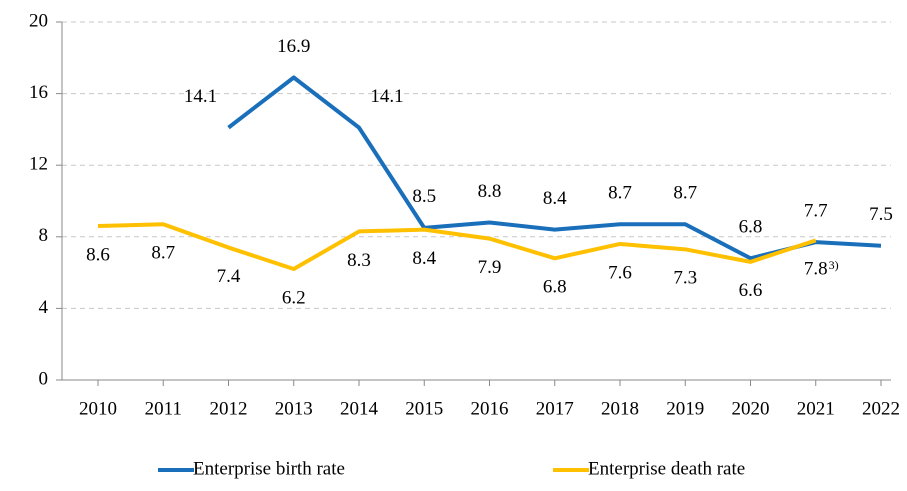 The width and height of the screenshot is (907, 491). Describe the element at coordinates (555, 408) in the screenshot. I see `x-tick-label: 2017` at that location.